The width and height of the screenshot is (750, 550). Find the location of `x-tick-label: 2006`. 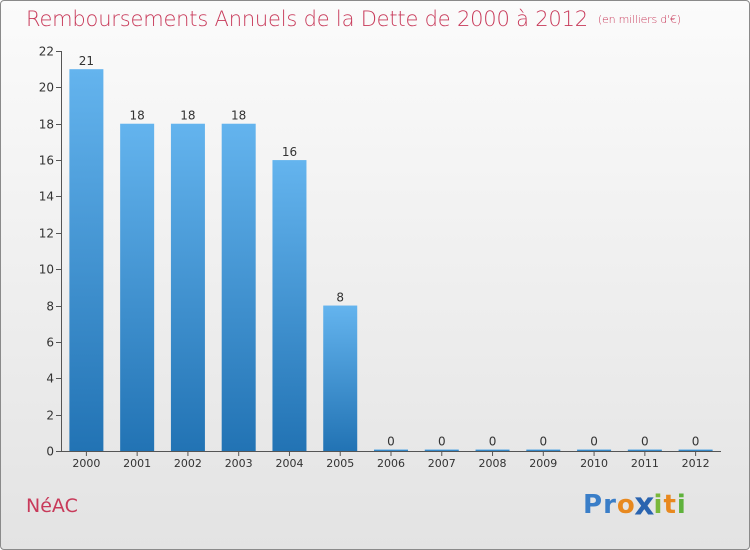

x-tick-label: 2006 is located at coordinates (391, 463).